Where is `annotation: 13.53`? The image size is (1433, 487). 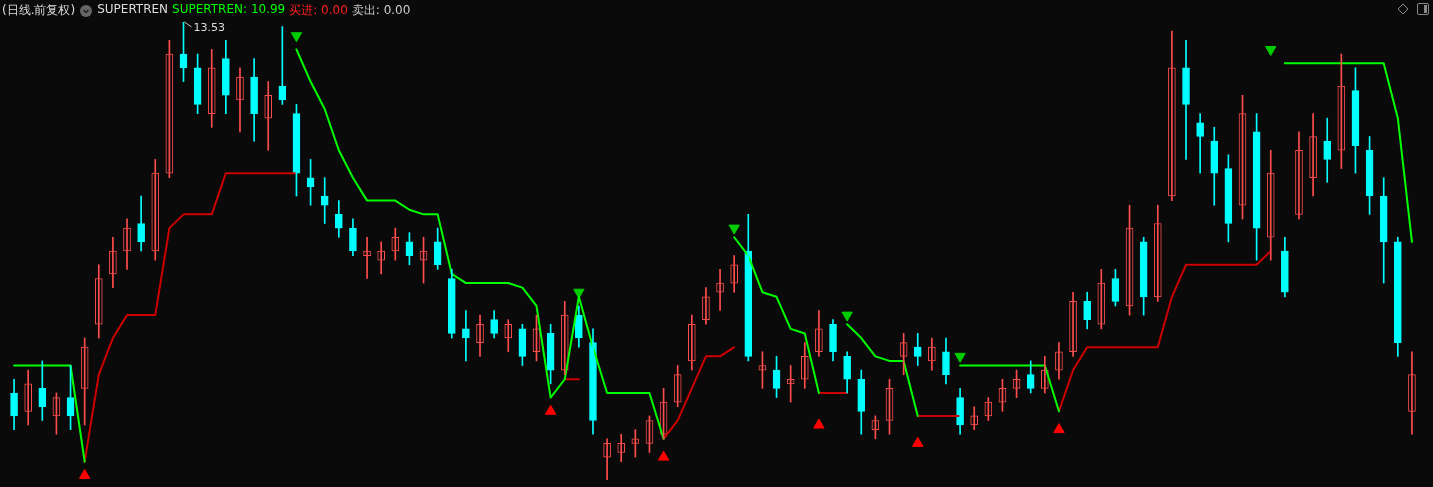
annotation: 13.53 is located at coordinates (209, 27).